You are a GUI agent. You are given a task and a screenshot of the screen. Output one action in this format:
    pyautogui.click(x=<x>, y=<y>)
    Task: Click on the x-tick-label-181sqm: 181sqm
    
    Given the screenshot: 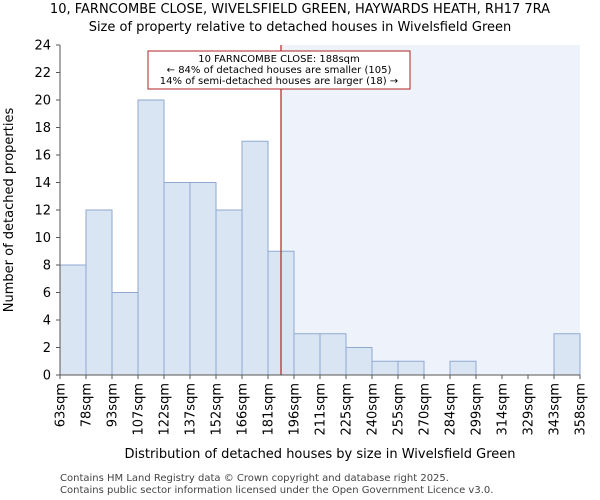 What is the action you would take?
    pyautogui.click(x=269, y=409)
    